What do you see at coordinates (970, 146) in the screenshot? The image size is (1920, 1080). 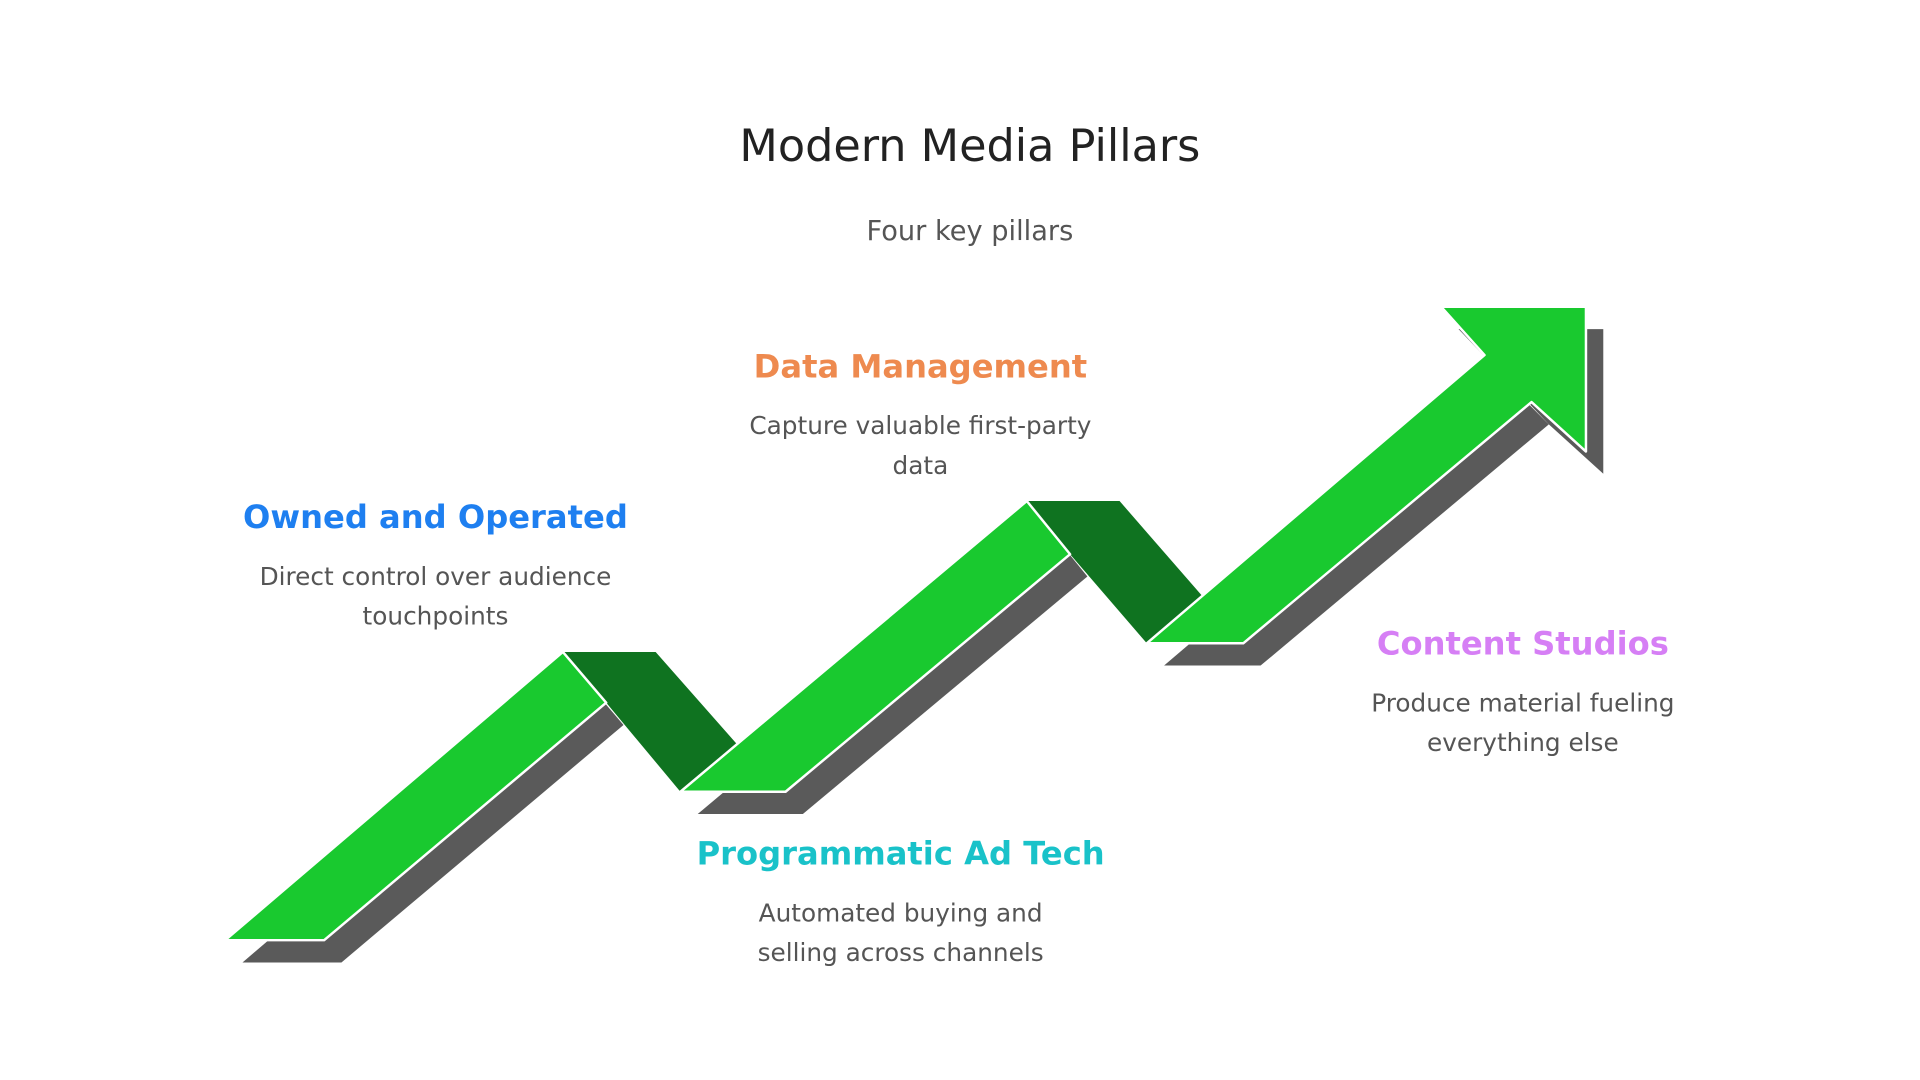 I see `title: Modern Media Pillars` at bounding box center [970, 146].